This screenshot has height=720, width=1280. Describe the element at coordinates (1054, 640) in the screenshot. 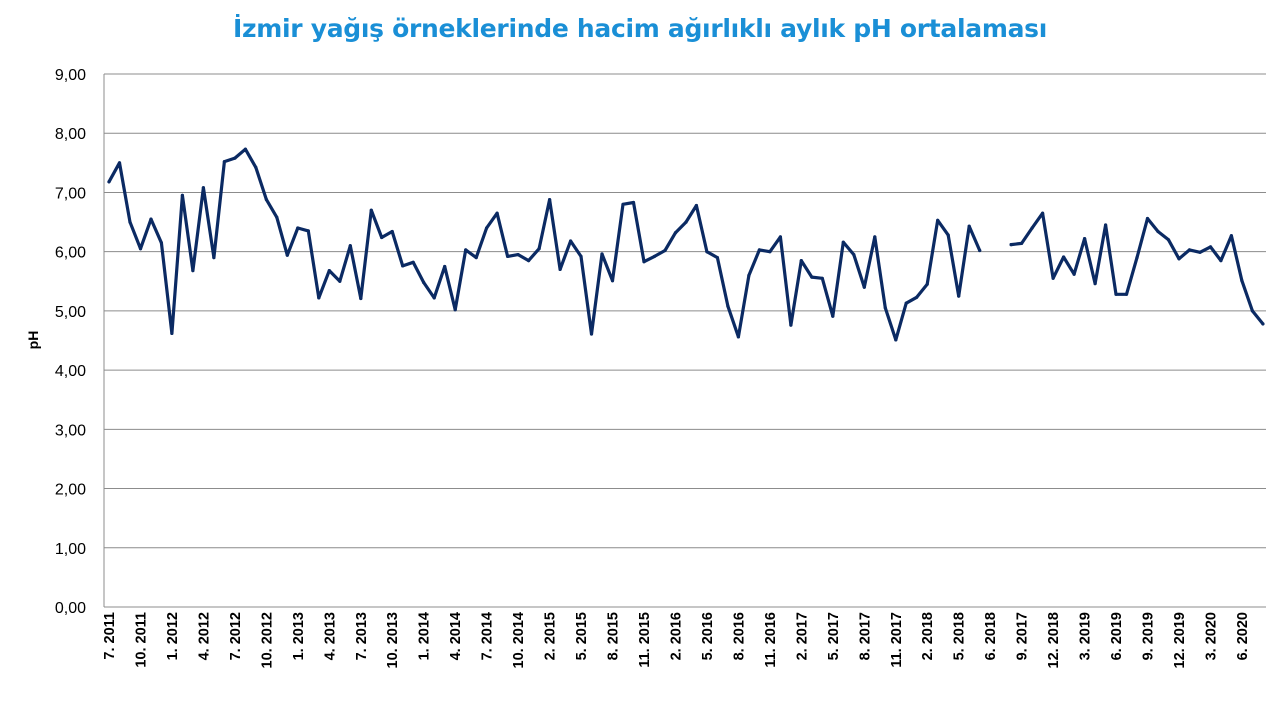

I see `x-tick-label: 12. 2018` at that location.